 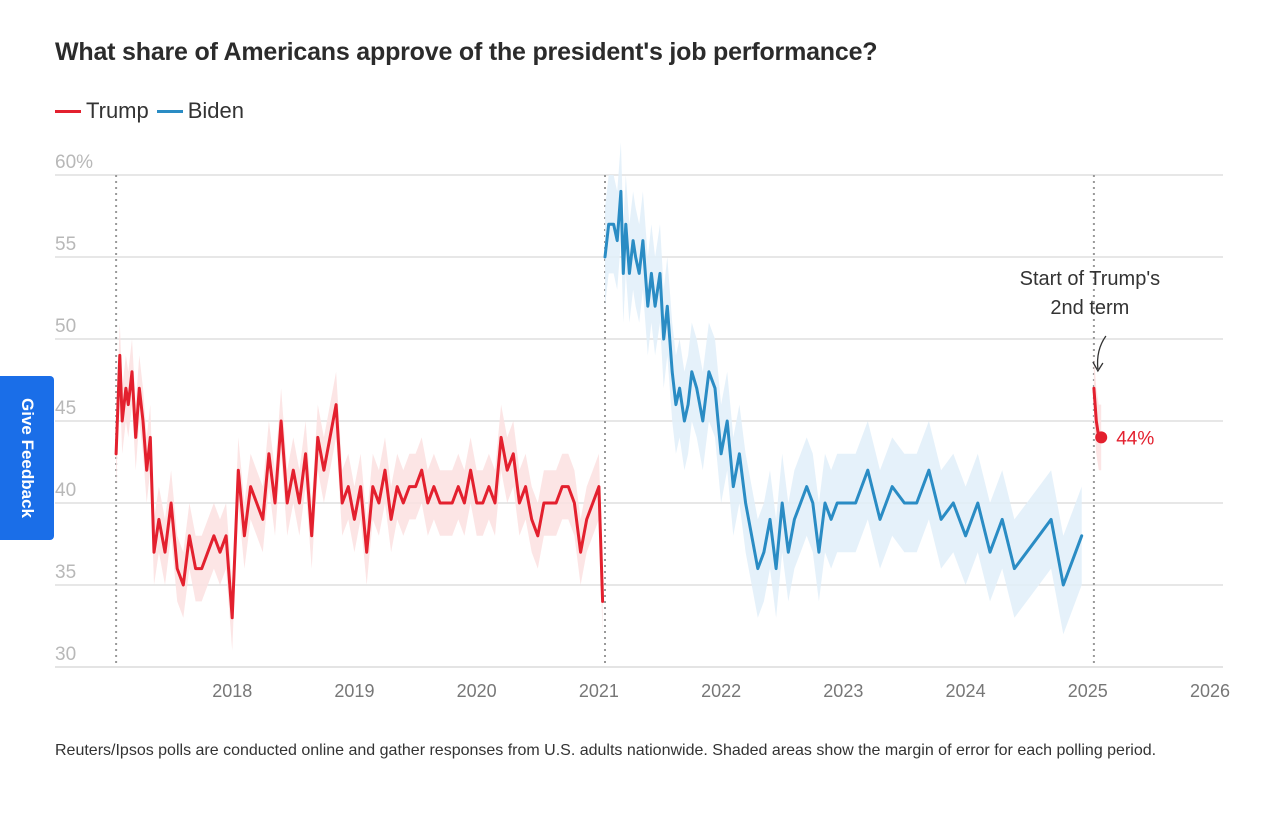 I want to click on y-tick-label: 30, so click(x=65, y=654).